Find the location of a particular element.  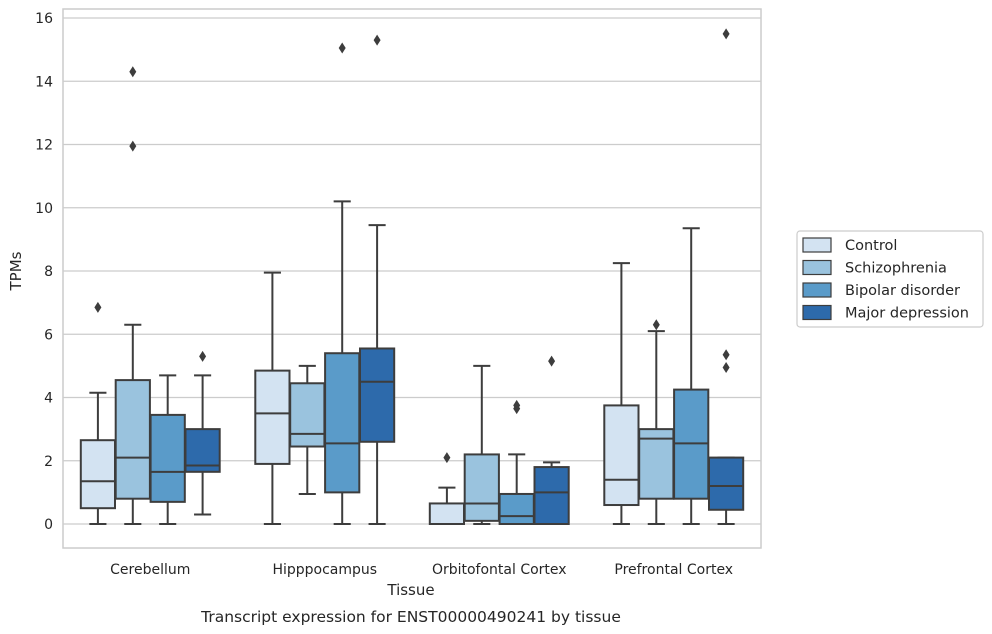

x-tick-label: Orbitofontal Cortex is located at coordinates (499, 570).